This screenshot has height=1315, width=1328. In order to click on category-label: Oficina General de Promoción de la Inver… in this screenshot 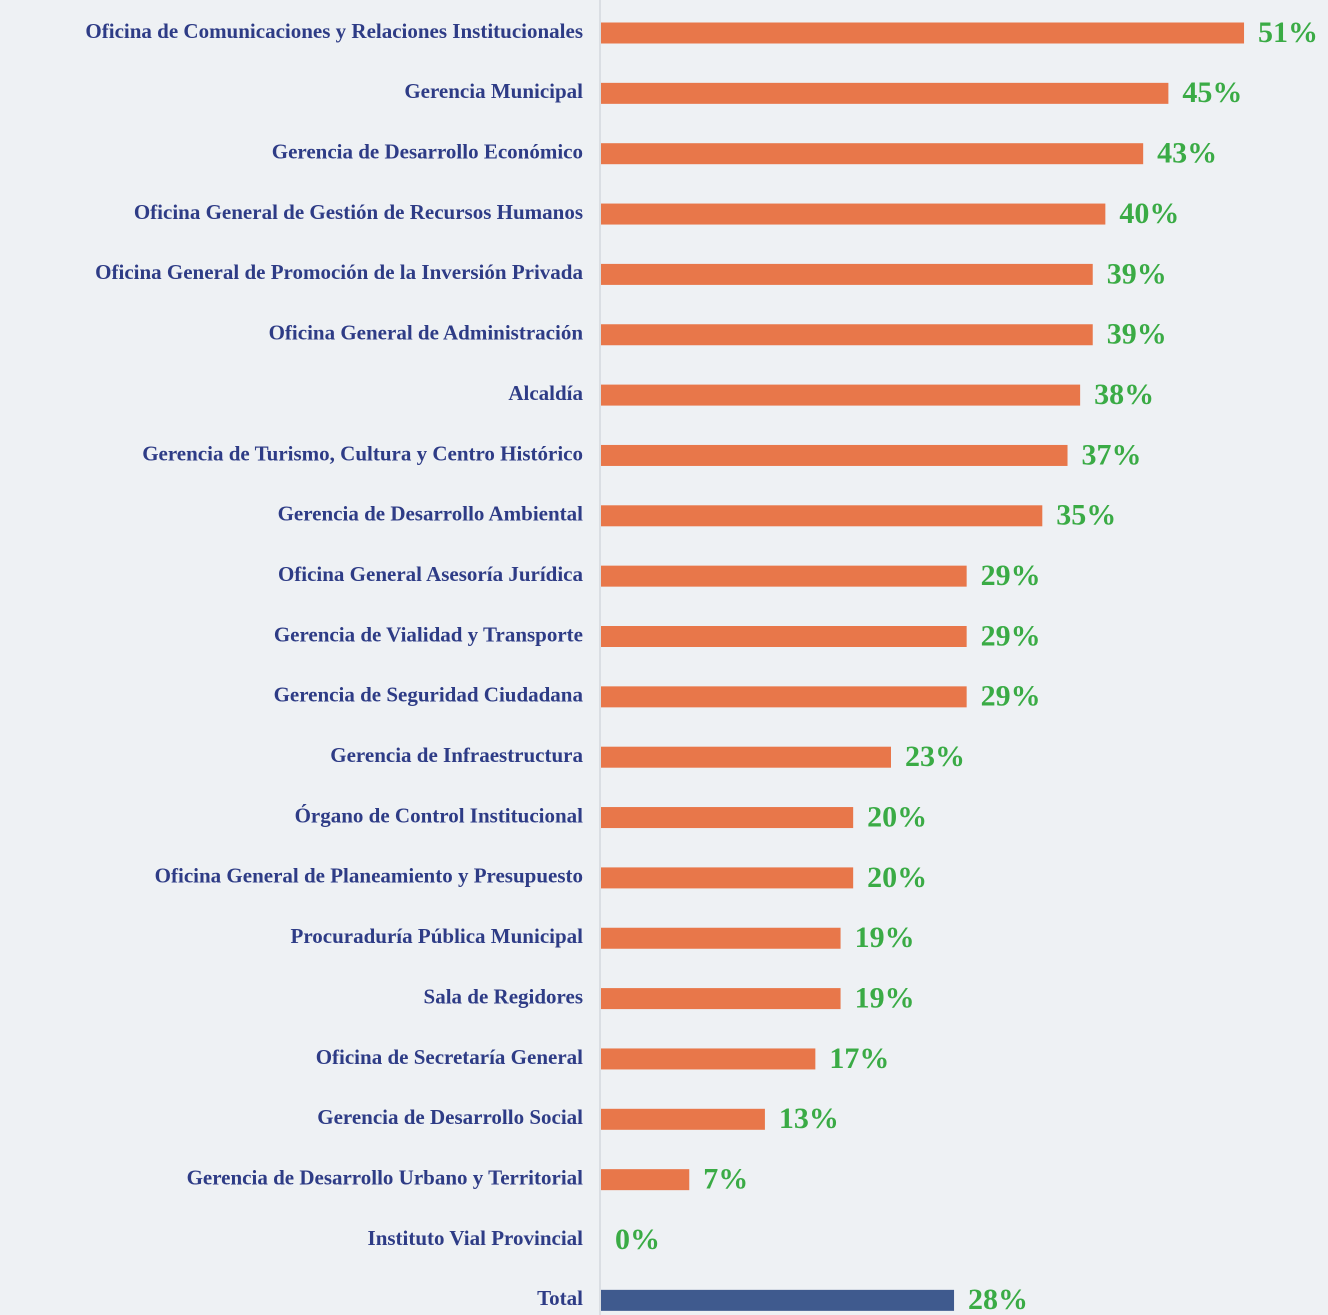, I will do `click(339, 272)`.